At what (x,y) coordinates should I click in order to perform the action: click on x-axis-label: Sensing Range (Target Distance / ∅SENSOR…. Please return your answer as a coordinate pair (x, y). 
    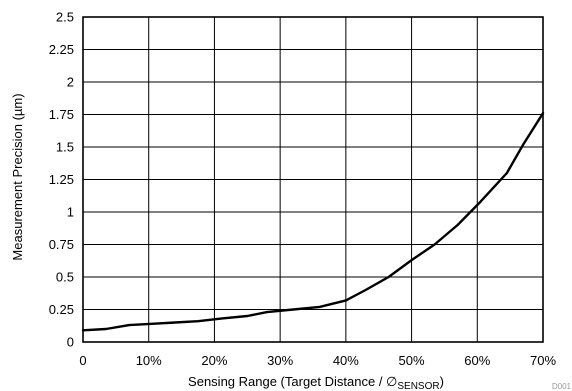
    Looking at the image, I should click on (316, 382).